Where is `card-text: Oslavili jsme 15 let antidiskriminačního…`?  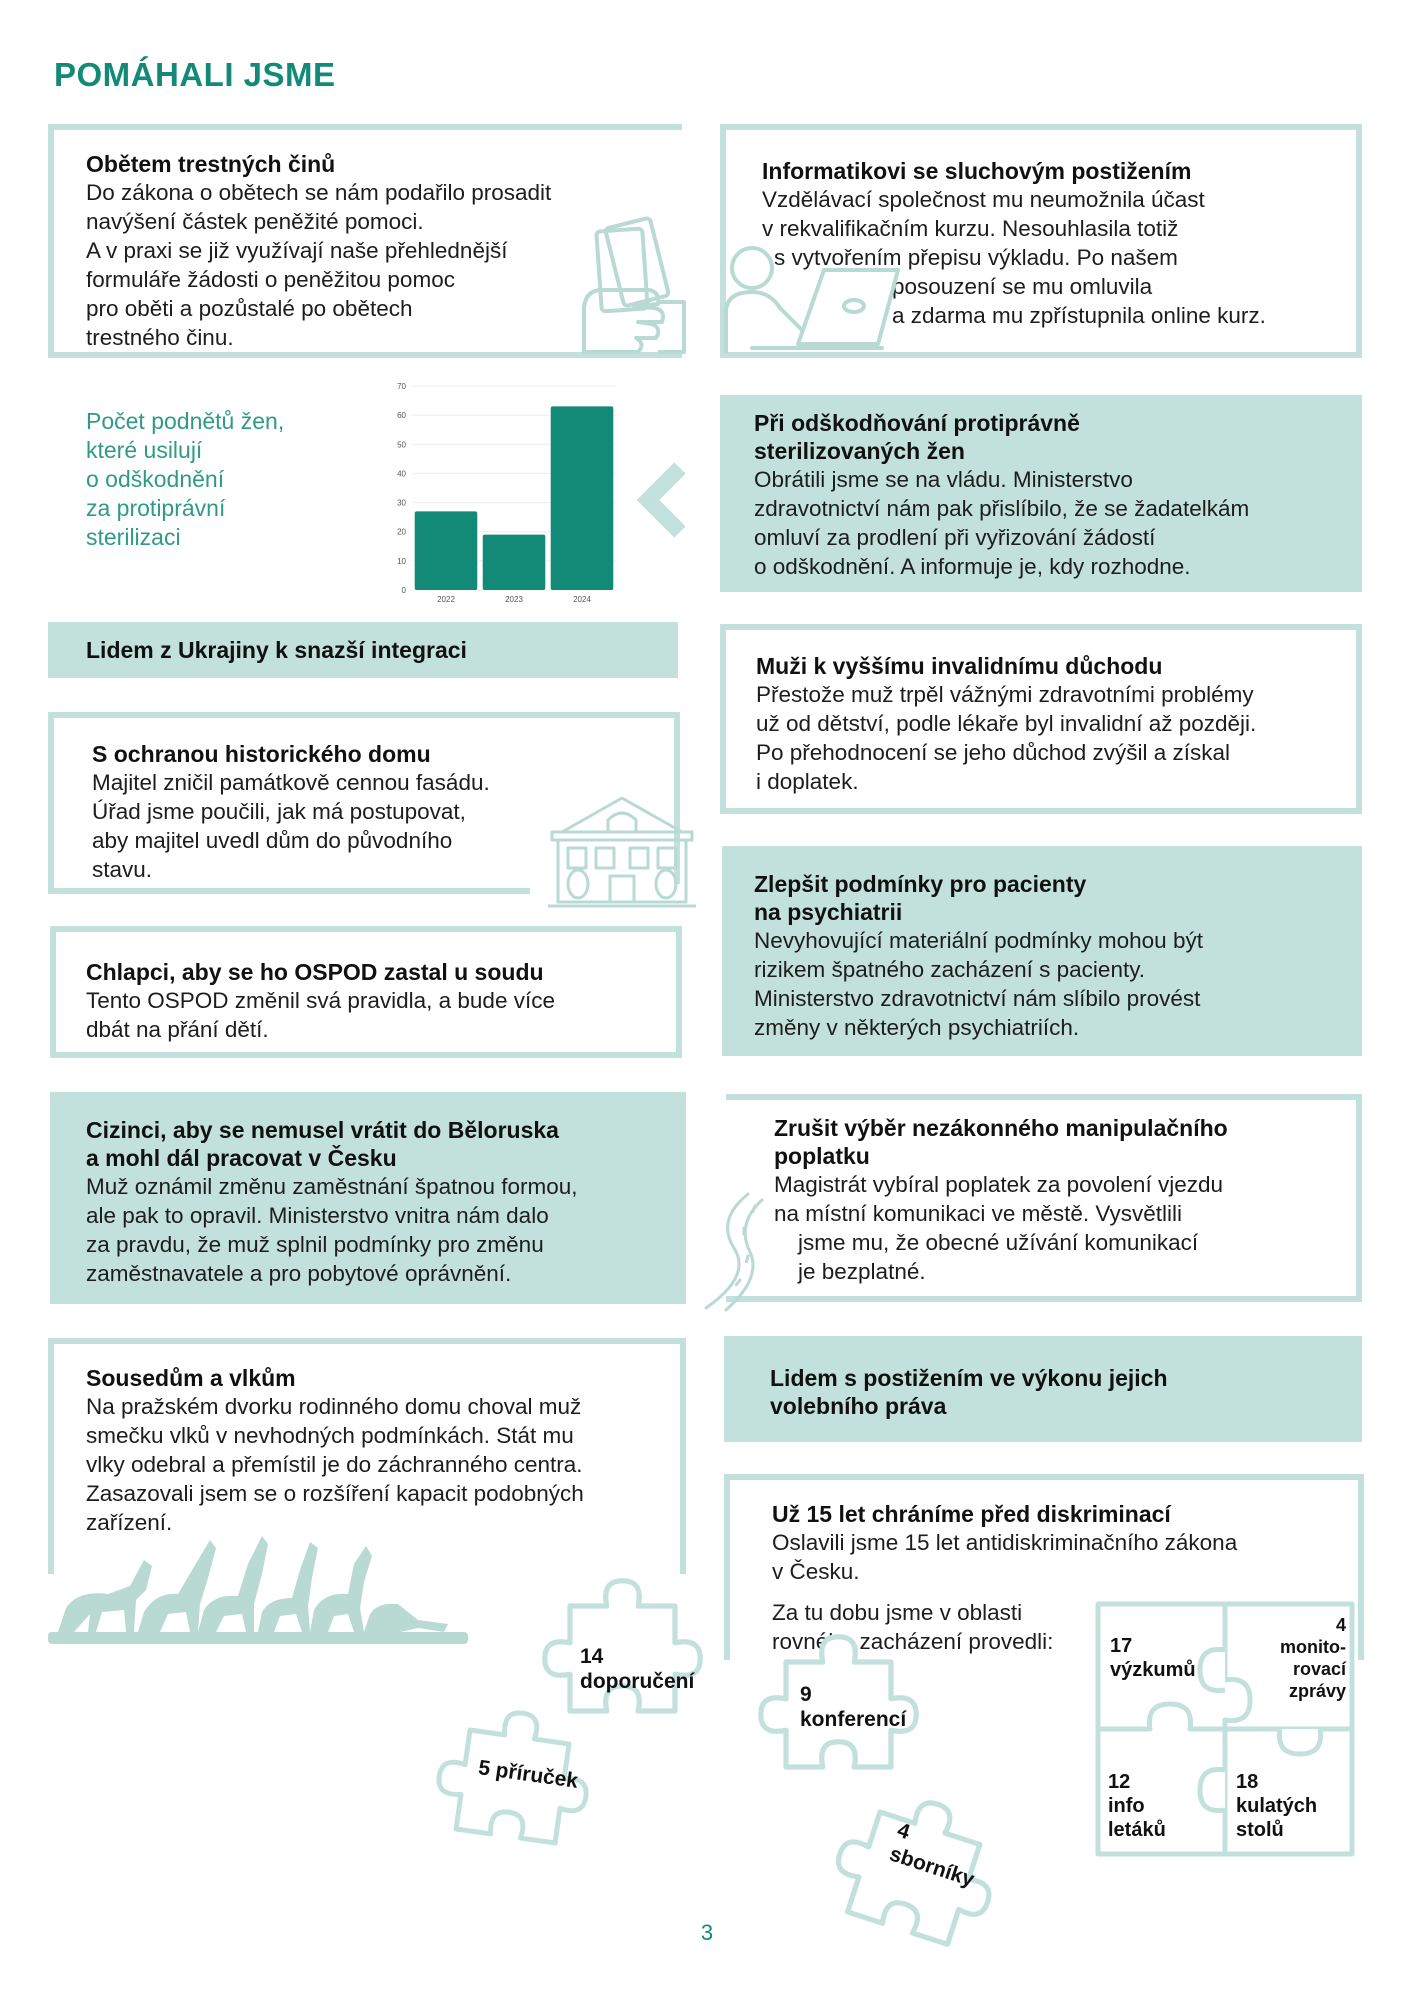 card-text: Oslavili jsme 15 let antidiskriminačního… is located at coordinates (1005, 1557).